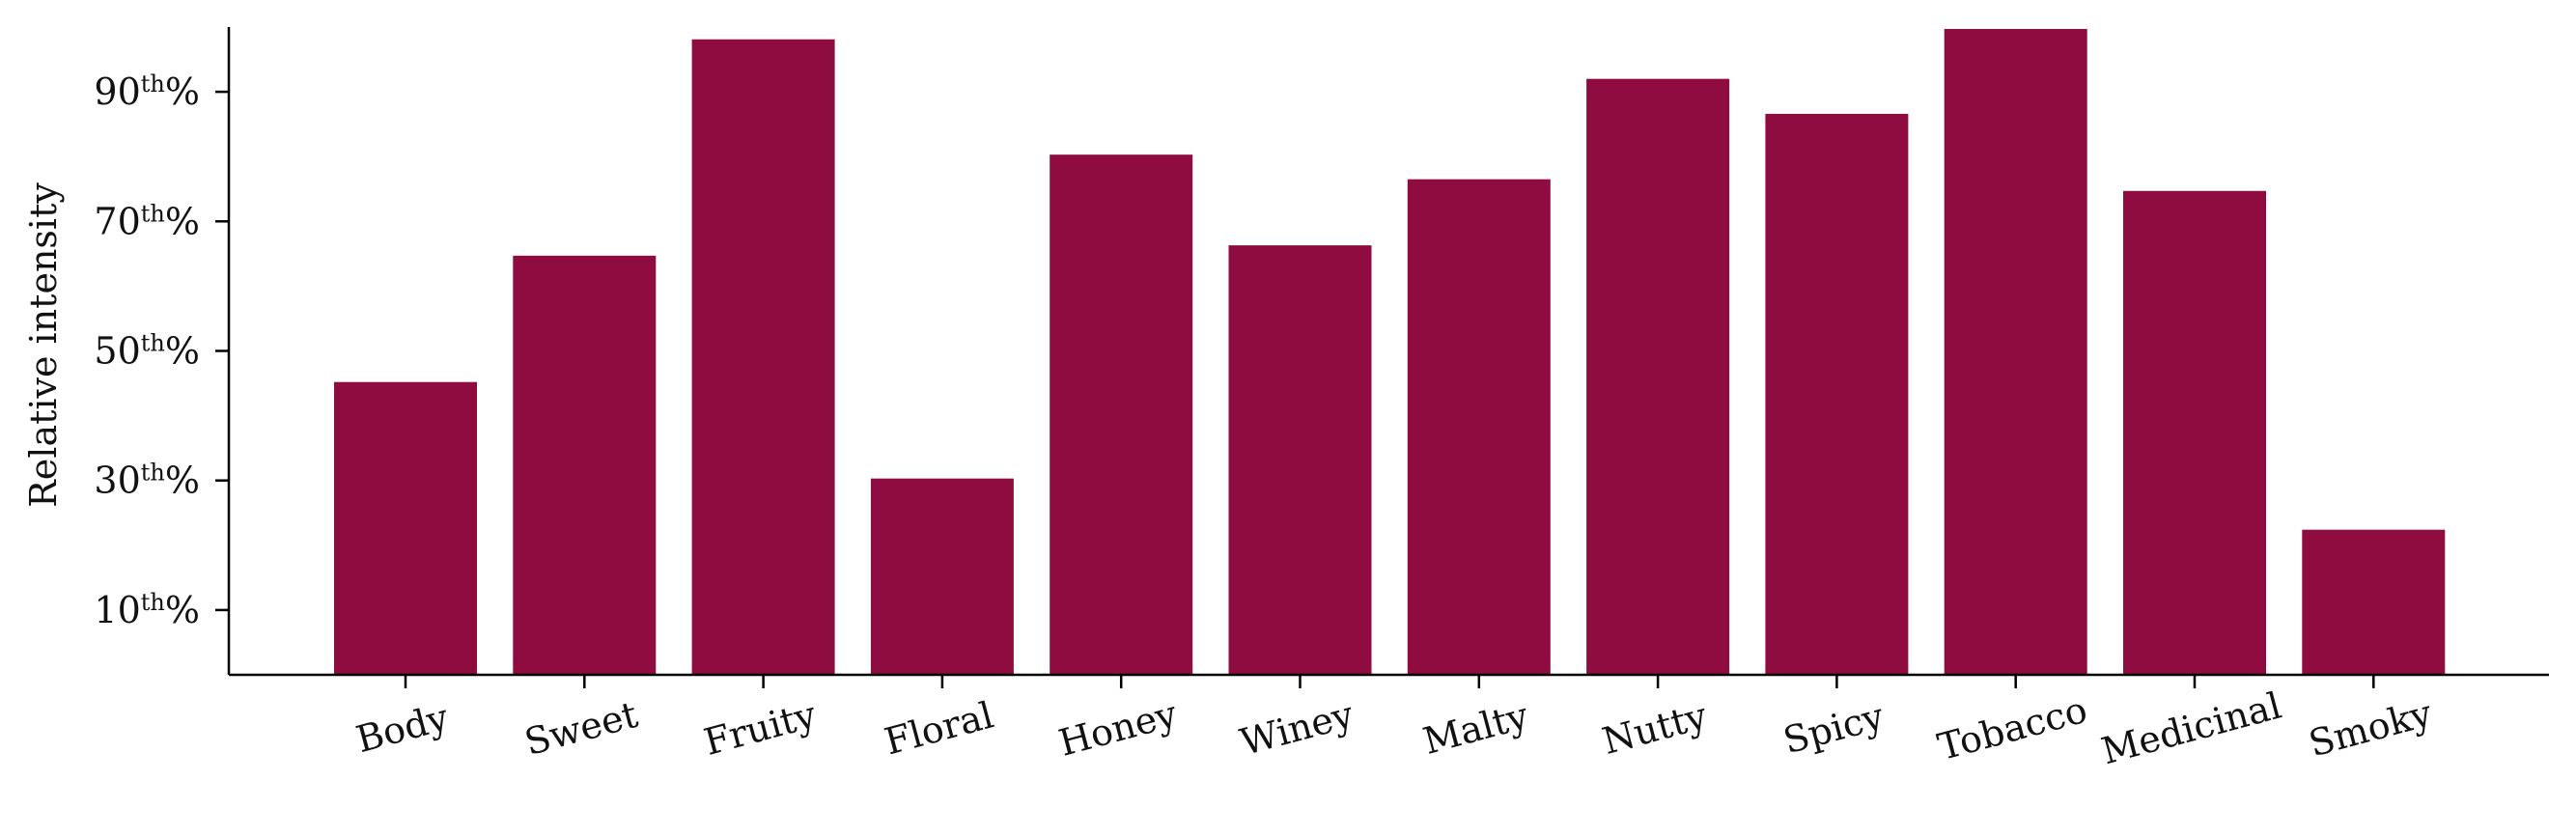  What do you see at coordinates (1122, 414) in the screenshot?
I see `bar-honey` at bounding box center [1122, 414].